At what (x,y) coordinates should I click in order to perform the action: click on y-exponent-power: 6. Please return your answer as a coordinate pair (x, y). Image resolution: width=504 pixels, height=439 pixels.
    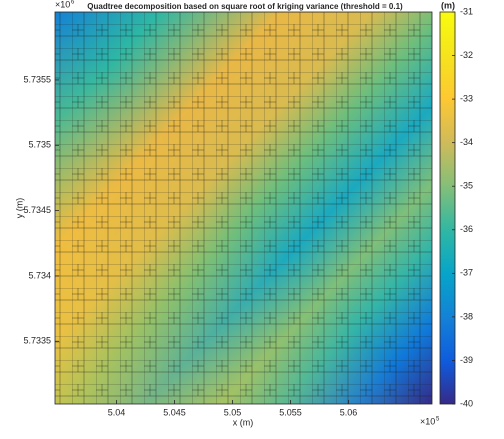
    Looking at the image, I should click on (73, 3).